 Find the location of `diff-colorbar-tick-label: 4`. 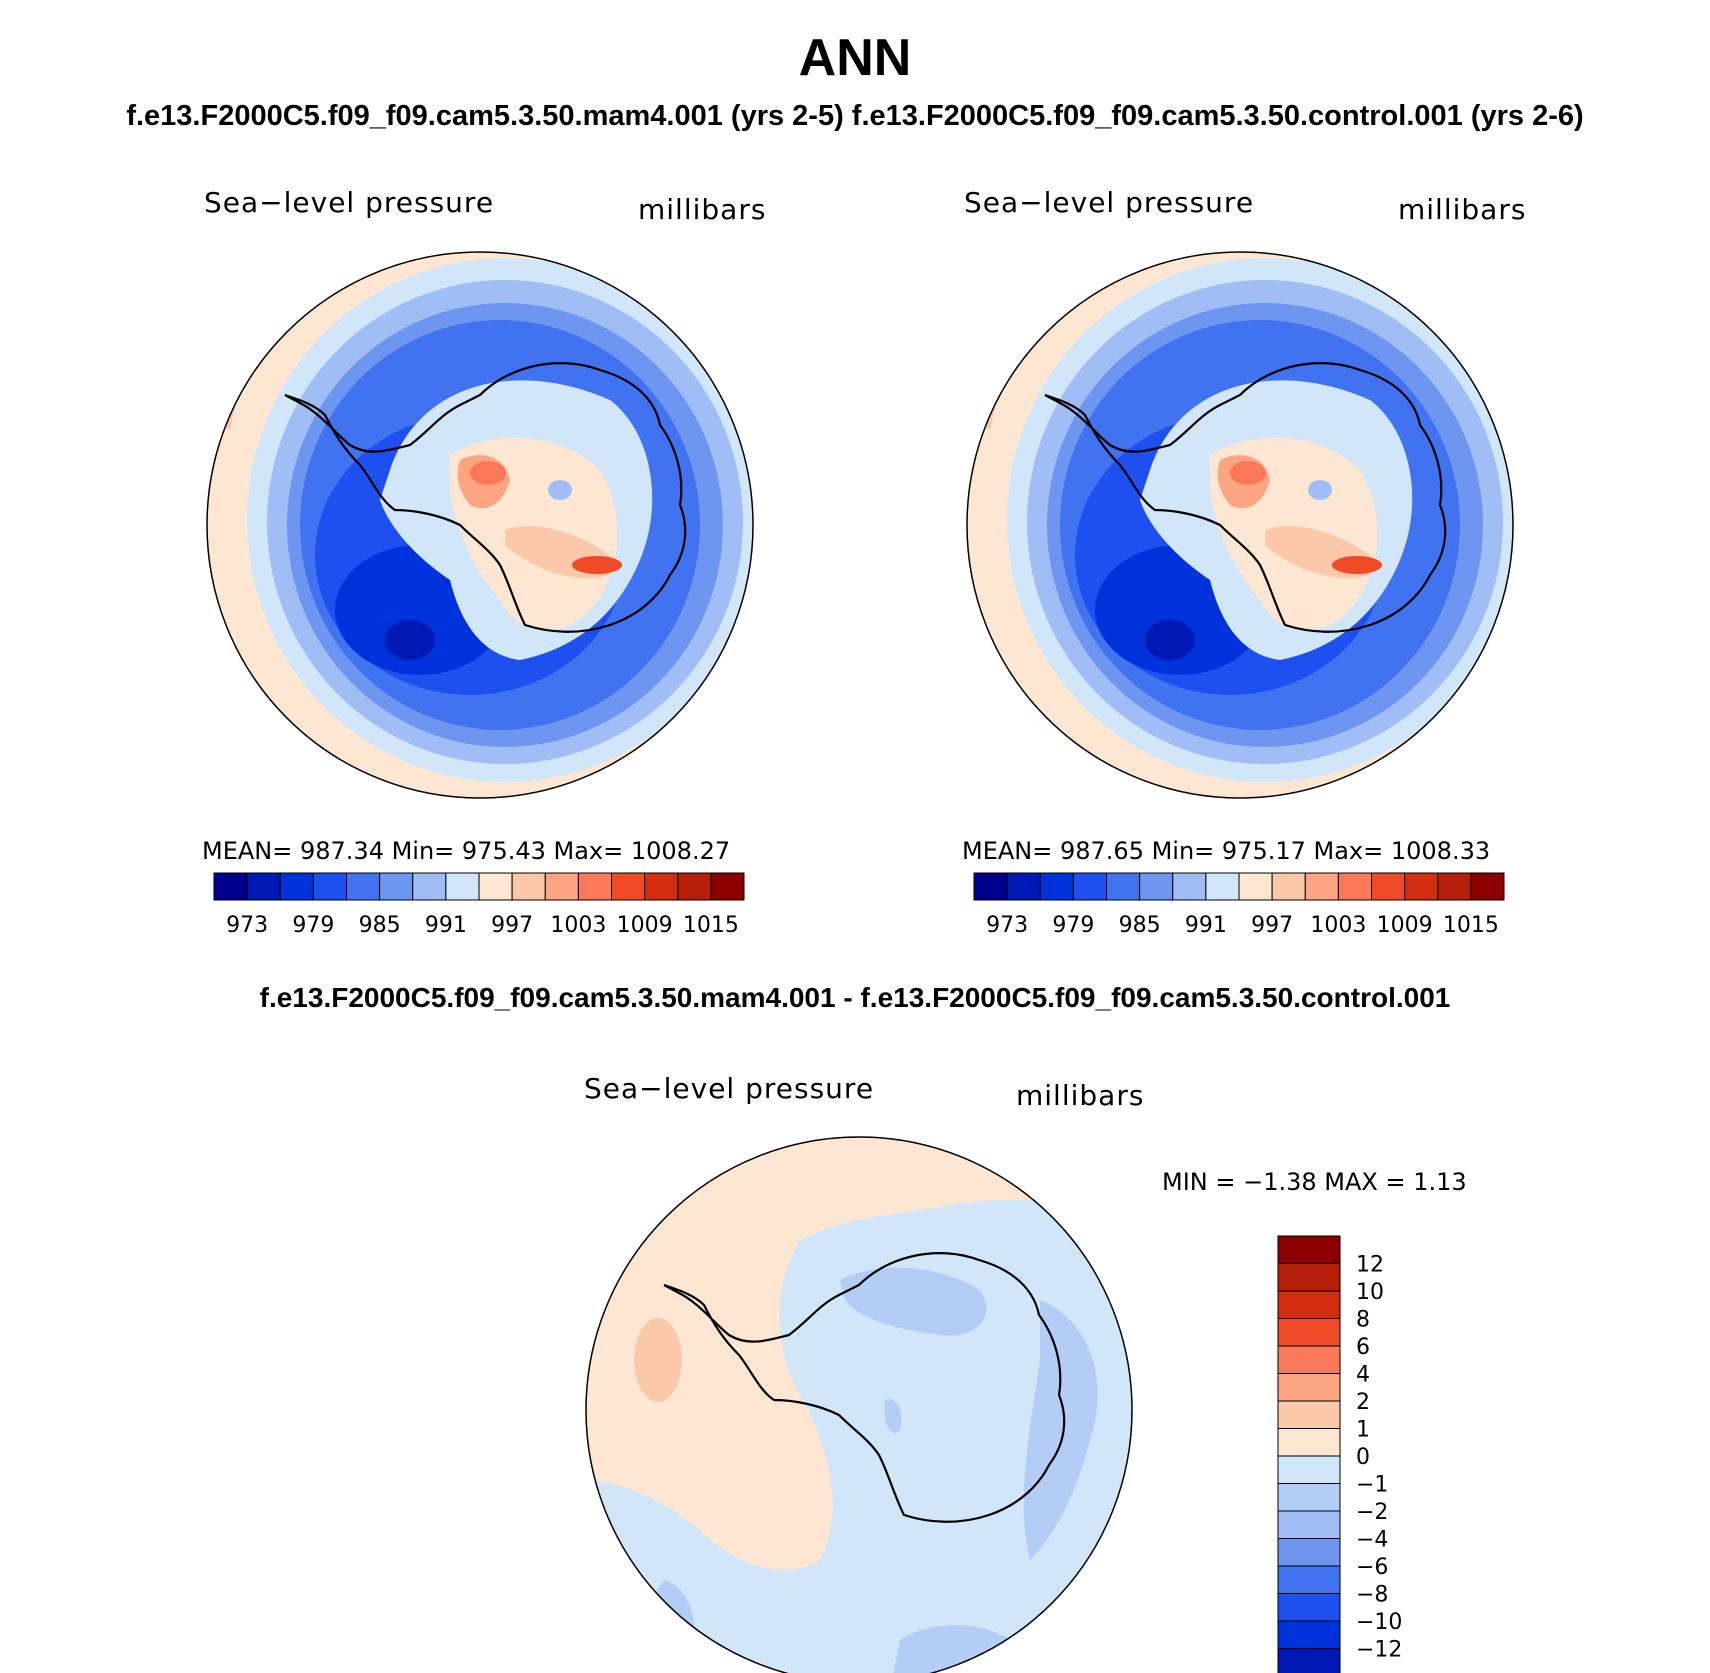

diff-colorbar-tick-label: 4 is located at coordinates (1363, 1375).